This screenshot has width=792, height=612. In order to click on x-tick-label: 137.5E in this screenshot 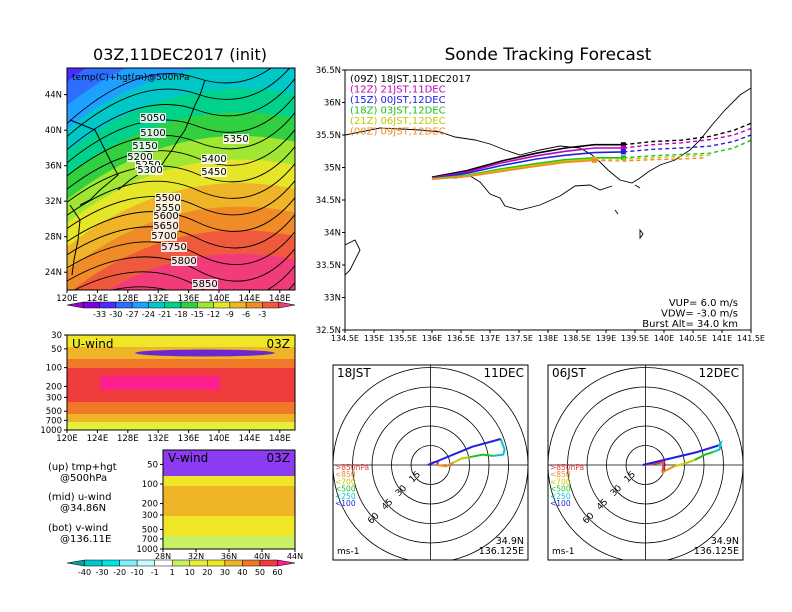, I will do `click(519, 338)`.